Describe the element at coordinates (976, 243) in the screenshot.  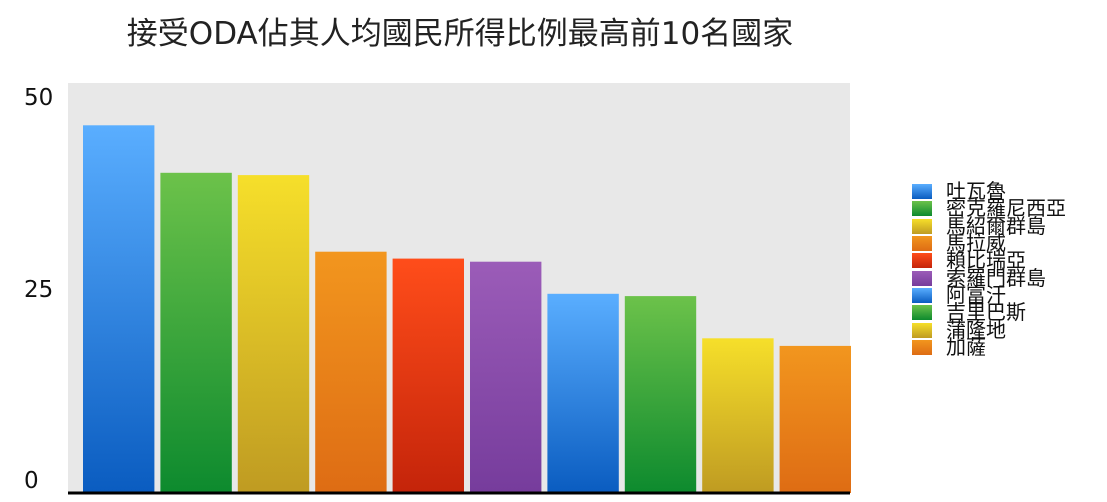
I see `legend-label: 馬拉威` at that location.